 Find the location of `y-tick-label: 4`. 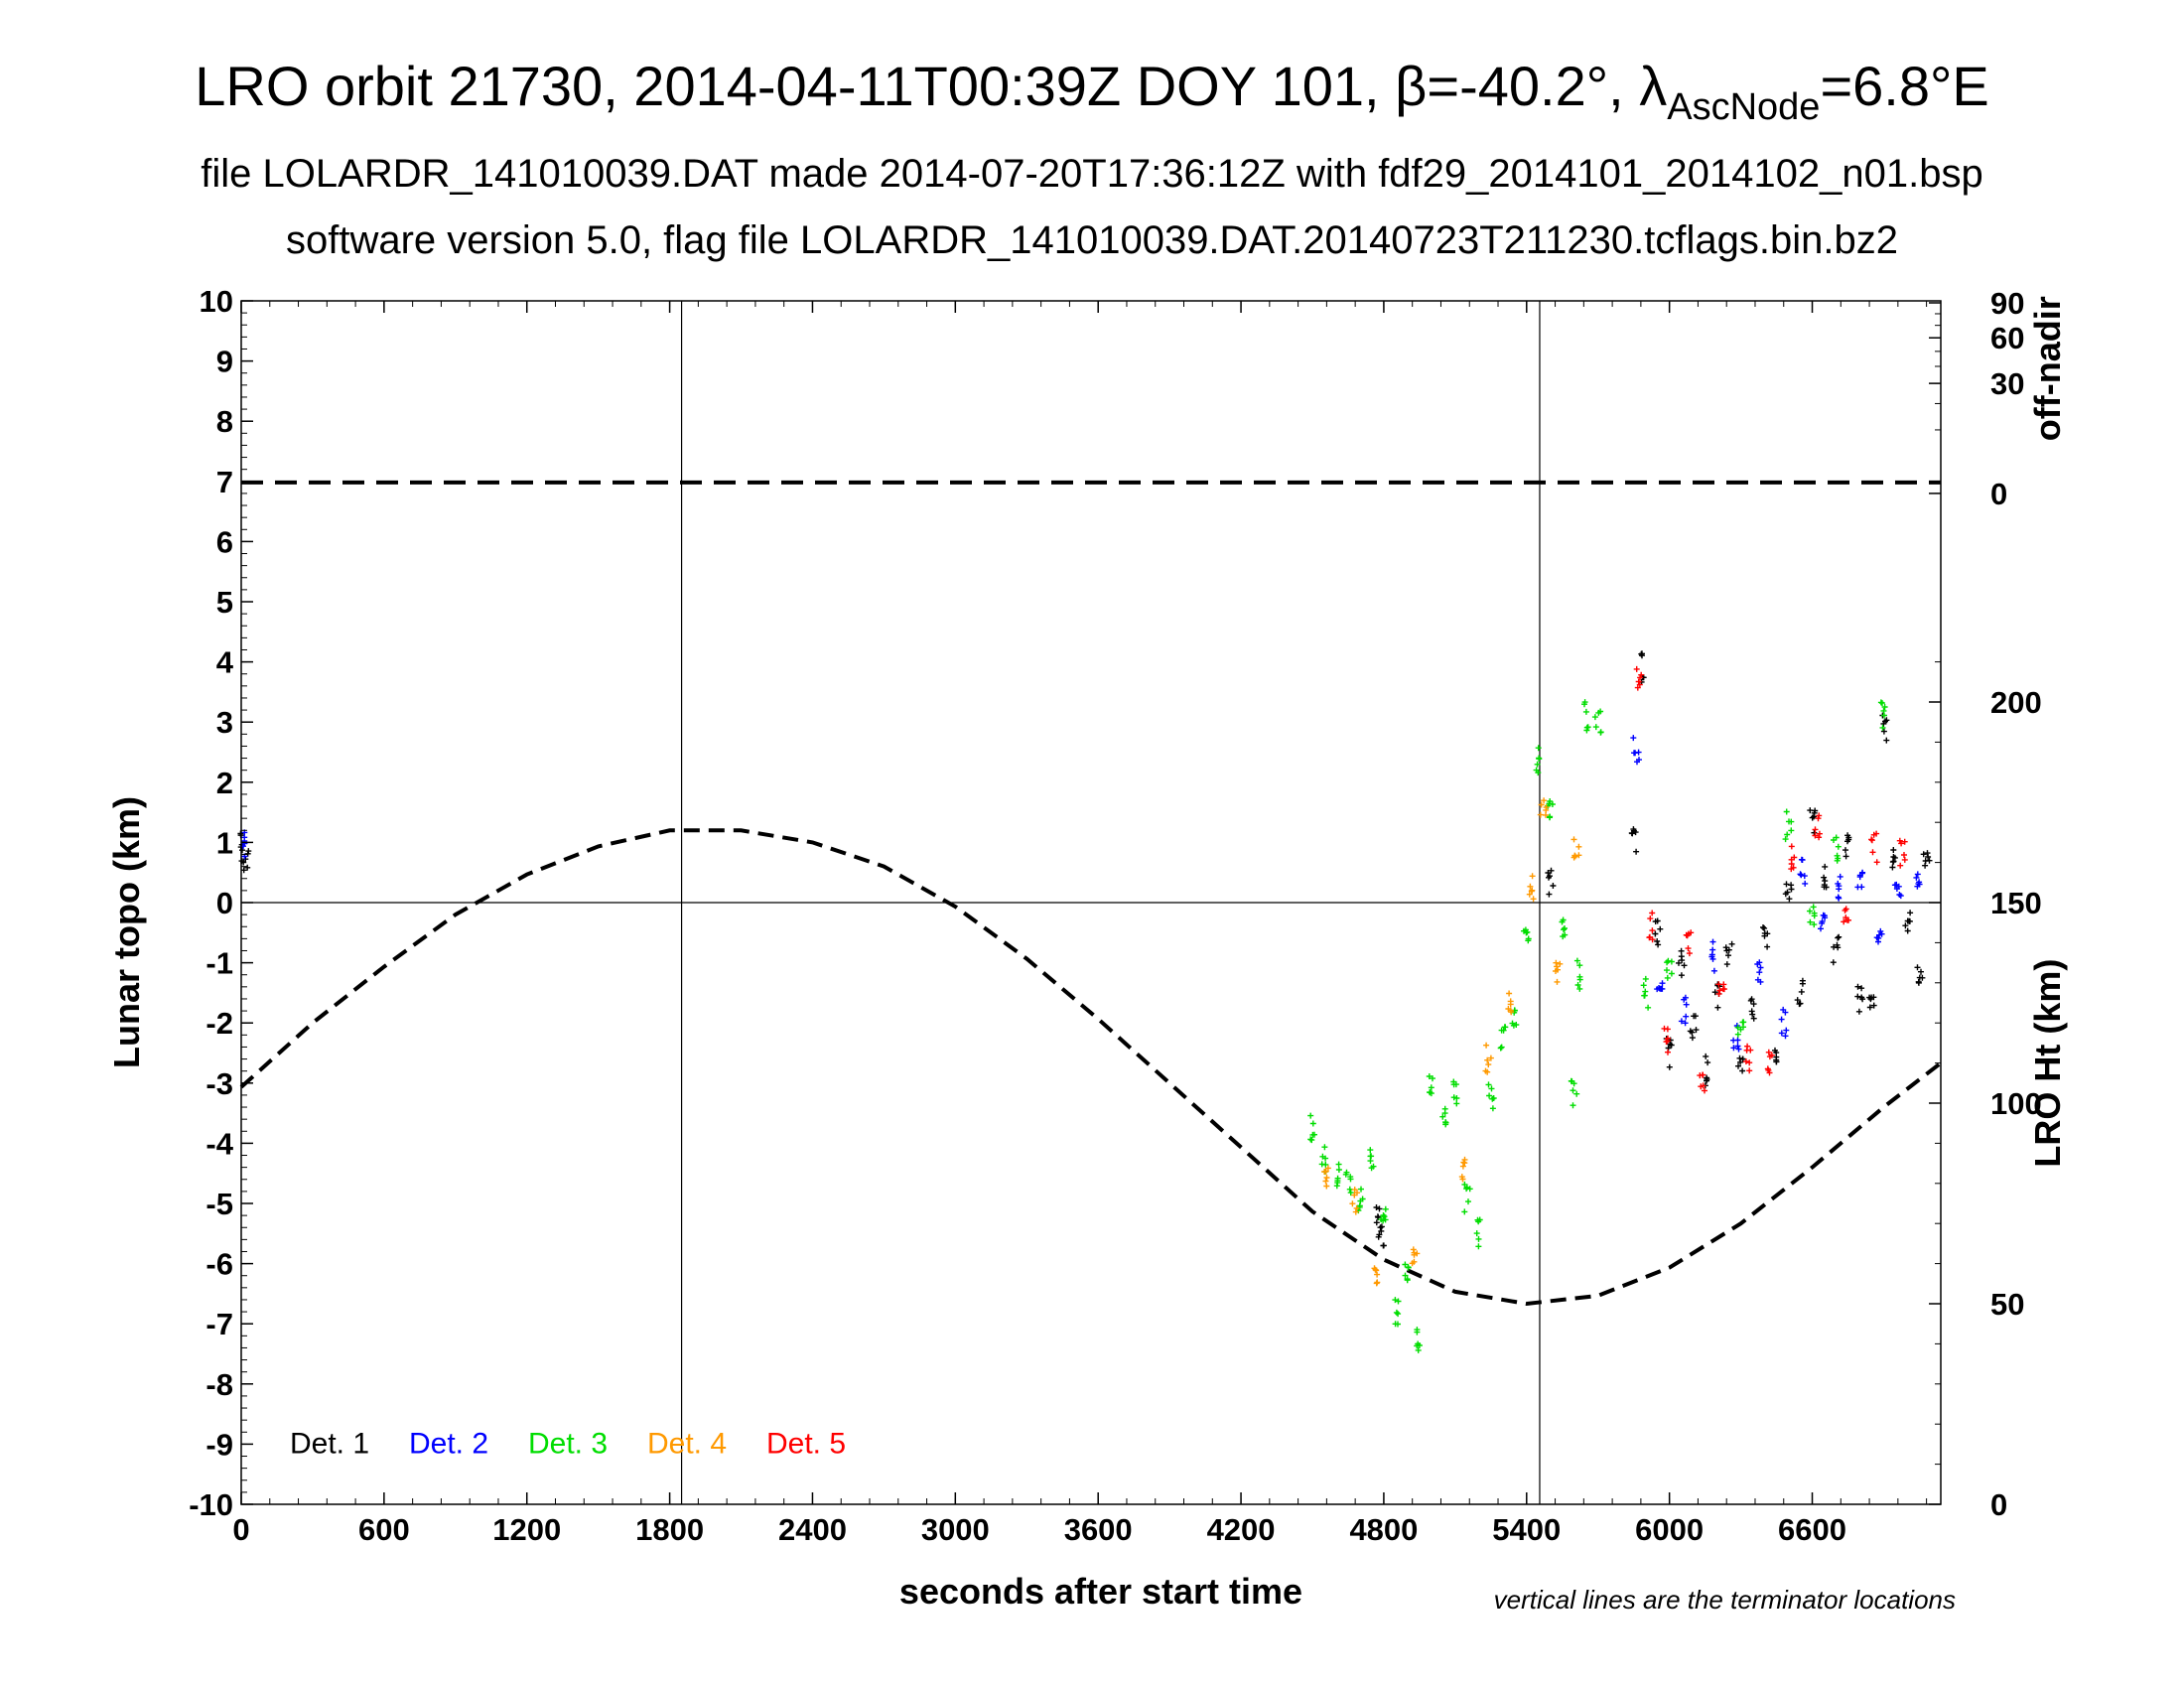

y-tick-label: 4 is located at coordinates (225, 662).